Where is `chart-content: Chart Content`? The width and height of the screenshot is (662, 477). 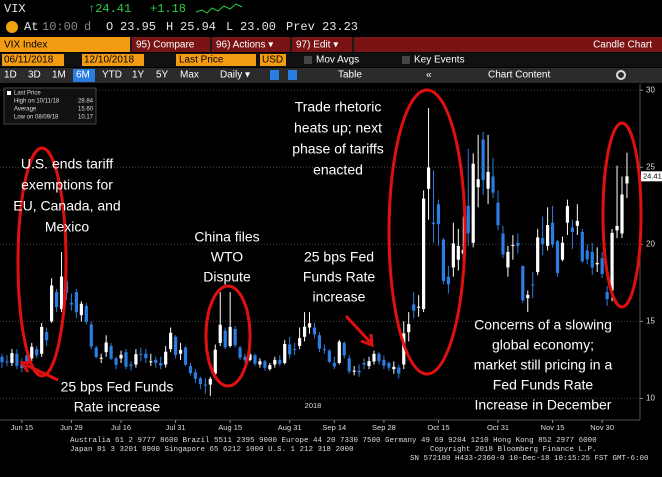
chart-content: Chart Content is located at coordinates (519, 75).